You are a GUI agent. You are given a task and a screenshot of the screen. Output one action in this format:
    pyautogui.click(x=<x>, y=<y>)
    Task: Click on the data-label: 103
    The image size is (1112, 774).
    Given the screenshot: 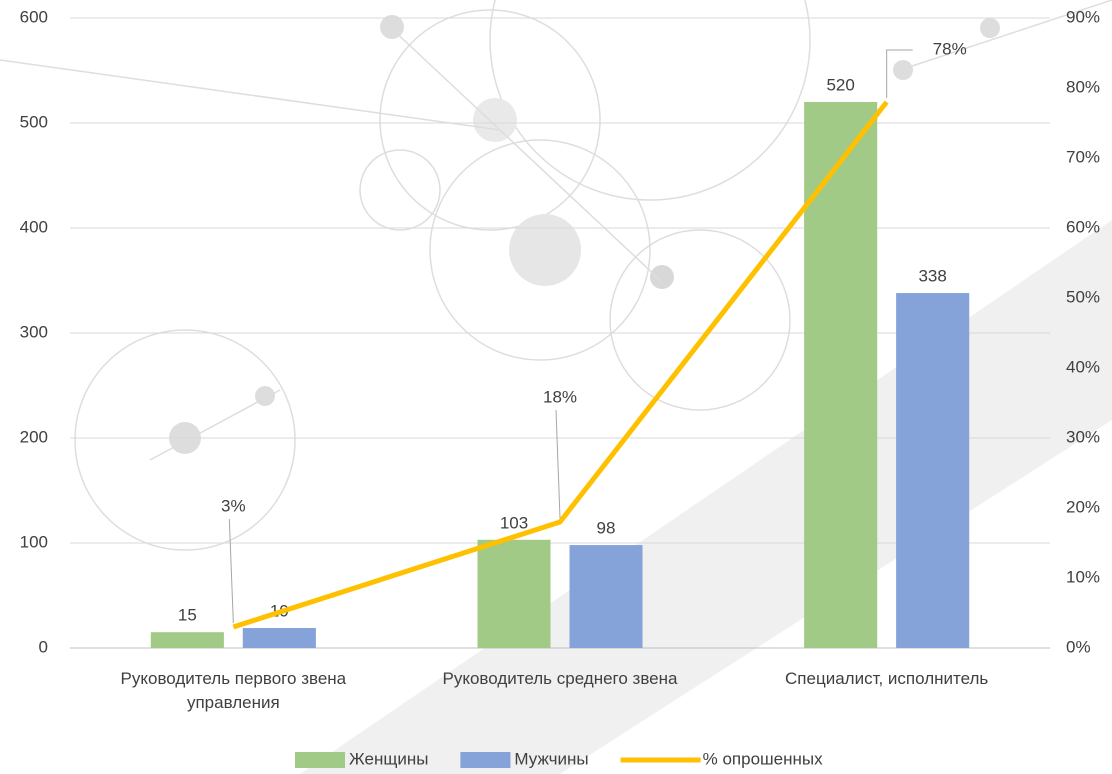 What is the action you would take?
    pyautogui.click(x=514, y=522)
    